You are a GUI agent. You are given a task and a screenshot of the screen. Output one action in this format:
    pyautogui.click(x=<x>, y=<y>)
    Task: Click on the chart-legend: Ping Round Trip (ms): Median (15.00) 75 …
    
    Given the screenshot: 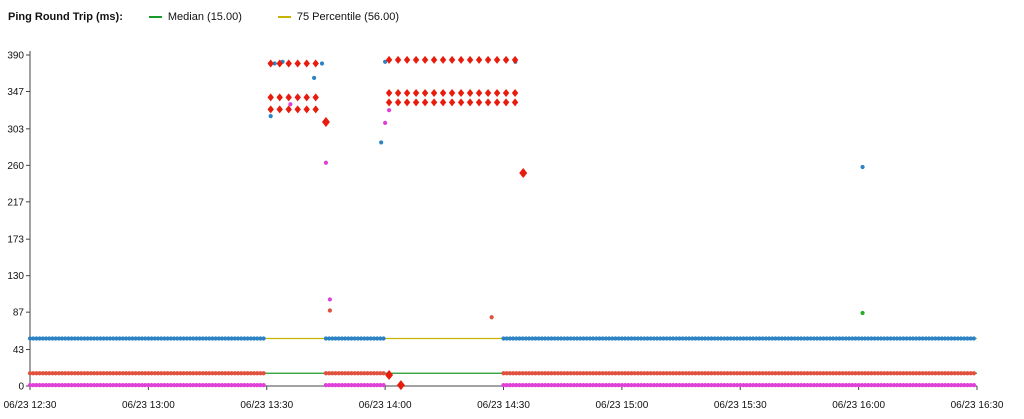 What is the action you would take?
    pyautogui.click(x=221, y=17)
    